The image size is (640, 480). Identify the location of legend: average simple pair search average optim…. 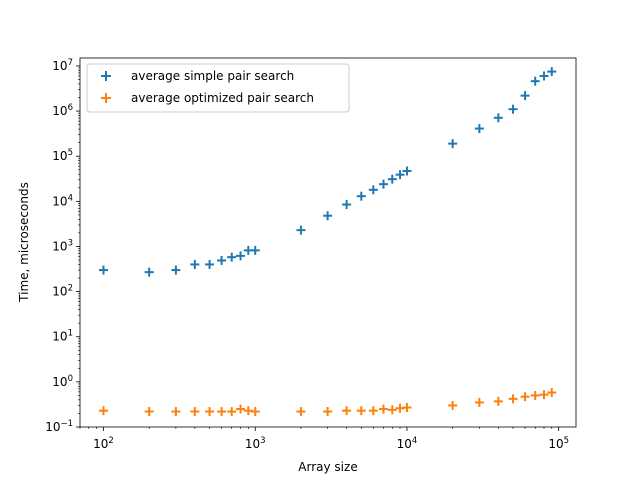
(218, 88).